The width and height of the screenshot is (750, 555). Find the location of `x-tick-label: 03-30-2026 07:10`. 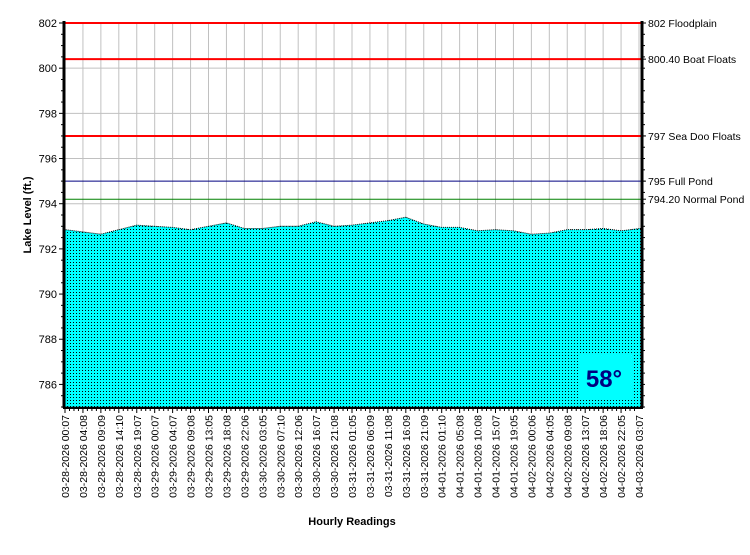

x-tick-label: 03-30-2026 07:10 is located at coordinates (281, 456).